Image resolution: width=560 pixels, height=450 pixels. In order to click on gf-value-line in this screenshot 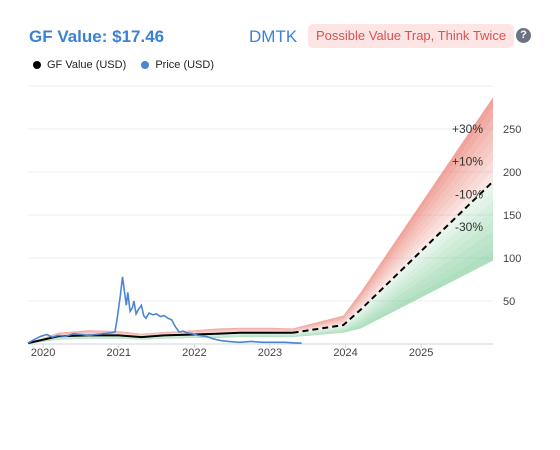, I will do `click(160, 338)`.